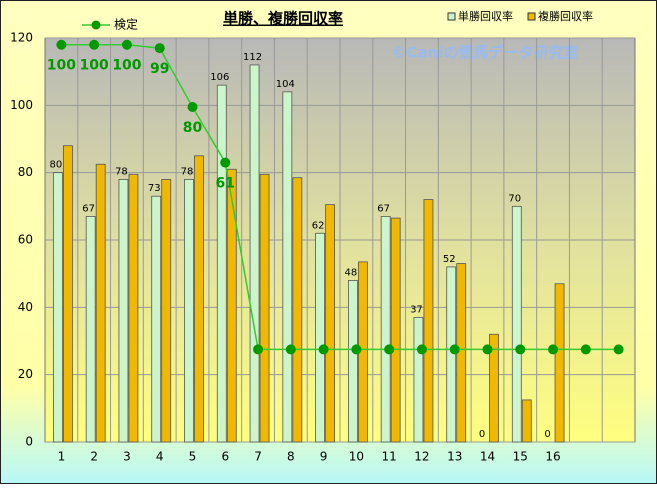  Describe the element at coordinates (356, 457) in the screenshot. I see `x-tick-label: 10` at that location.